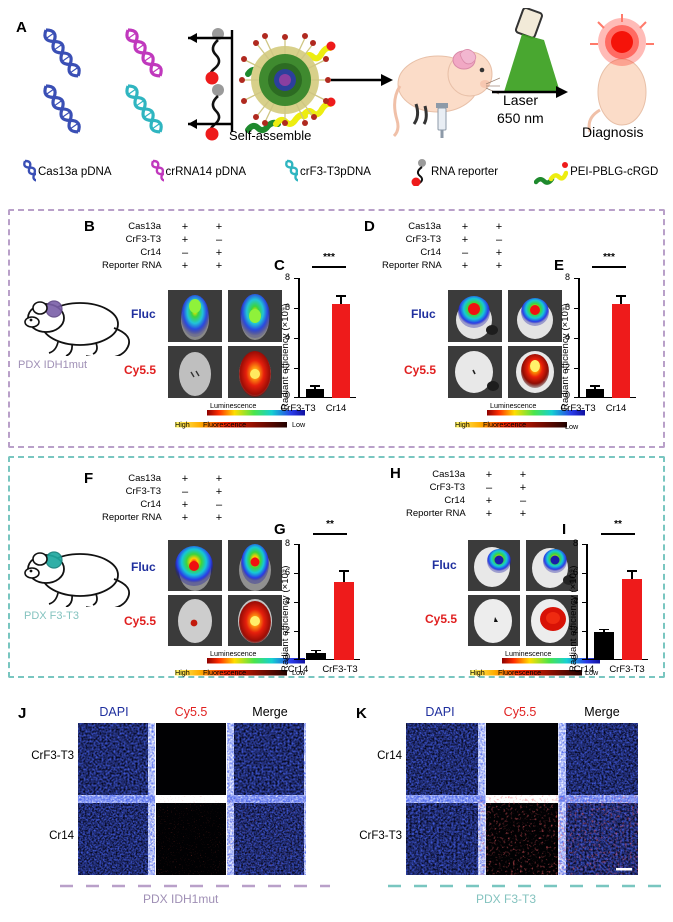 Image resolution: width=673 pixels, height=922 pixels. I want to click on mouse-idh1mut-icon, so click(77, 328).